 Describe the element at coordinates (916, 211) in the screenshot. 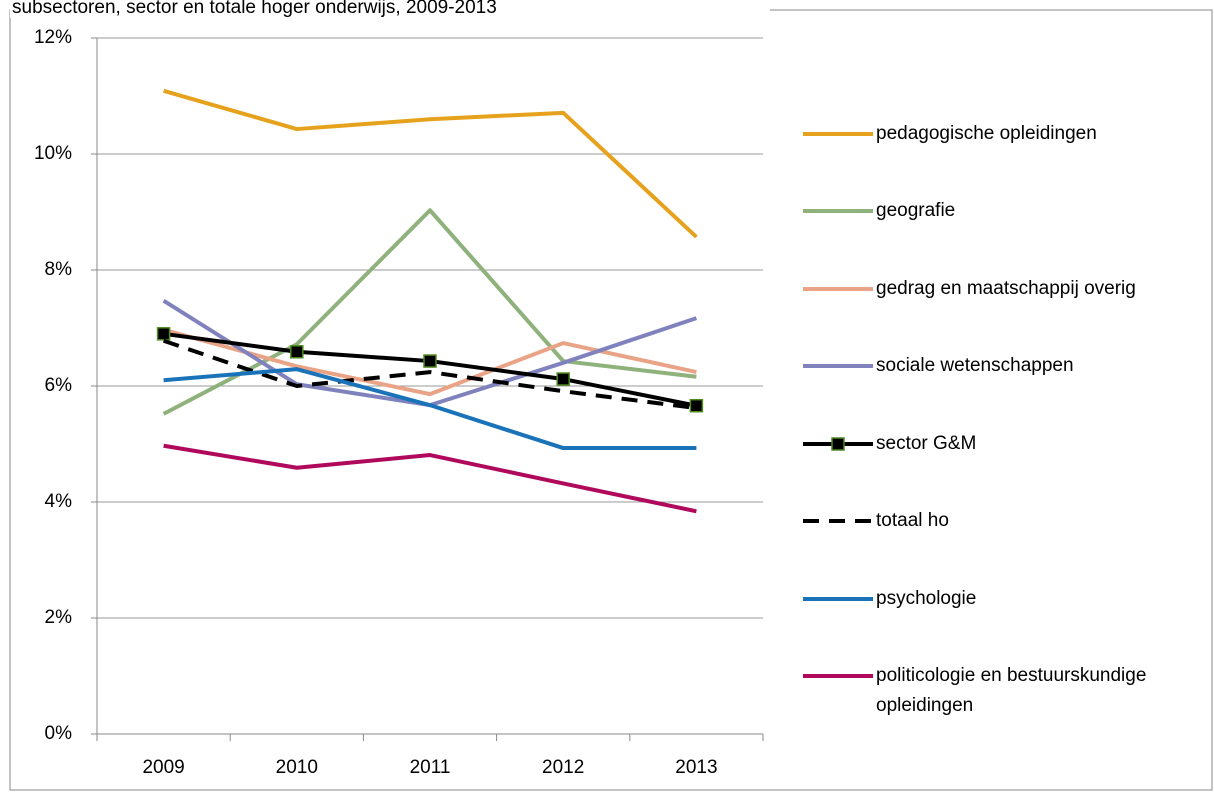

I see `legend-label: geografie` at that location.